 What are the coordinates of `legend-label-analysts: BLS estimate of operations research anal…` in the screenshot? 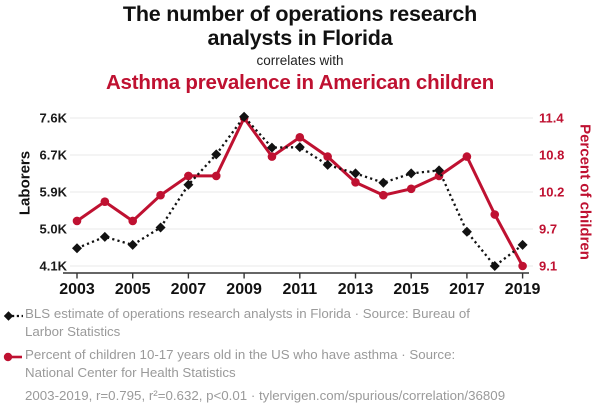 It's located at (247, 322).